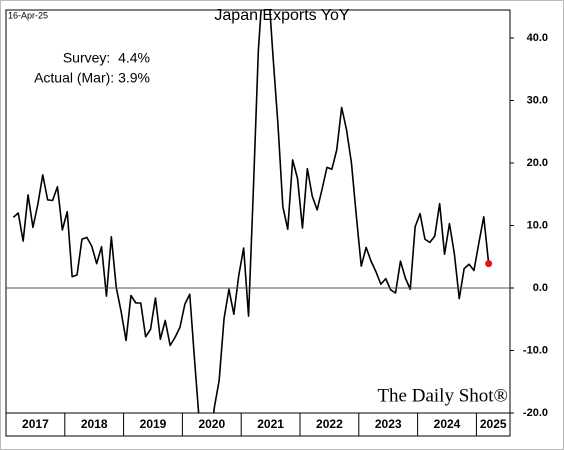 The width and height of the screenshot is (564, 450). I want to click on x-tick-label: 2018, so click(94, 424).